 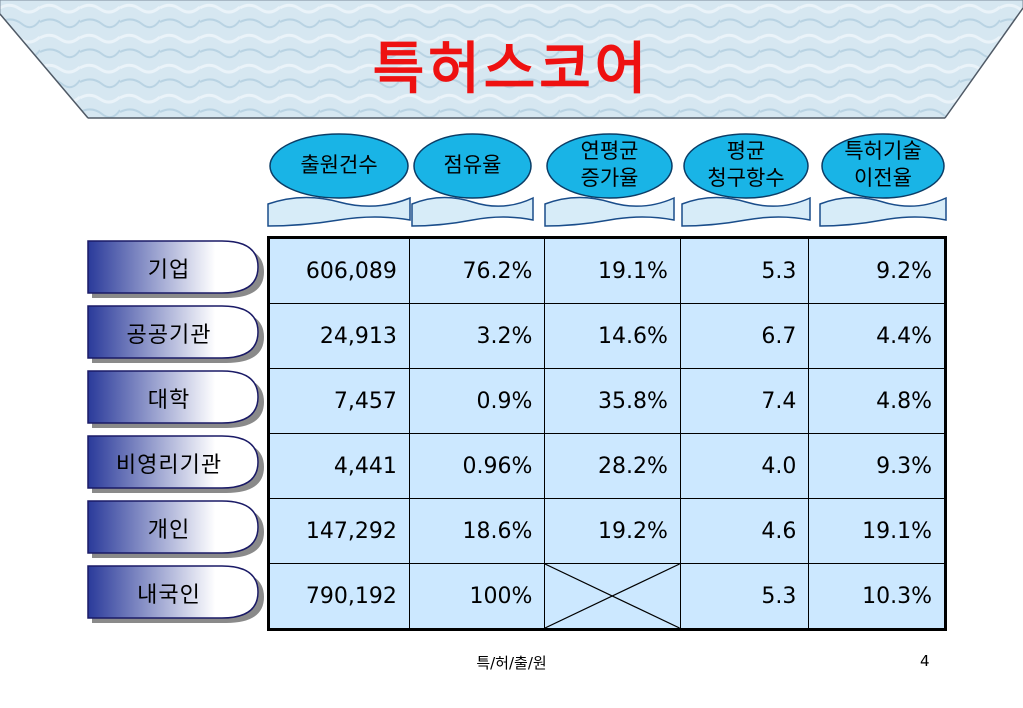 What do you see at coordinates (612, 596) in the screenshot?
I see `empty-cell-cross` at bounding box center [612, 596].